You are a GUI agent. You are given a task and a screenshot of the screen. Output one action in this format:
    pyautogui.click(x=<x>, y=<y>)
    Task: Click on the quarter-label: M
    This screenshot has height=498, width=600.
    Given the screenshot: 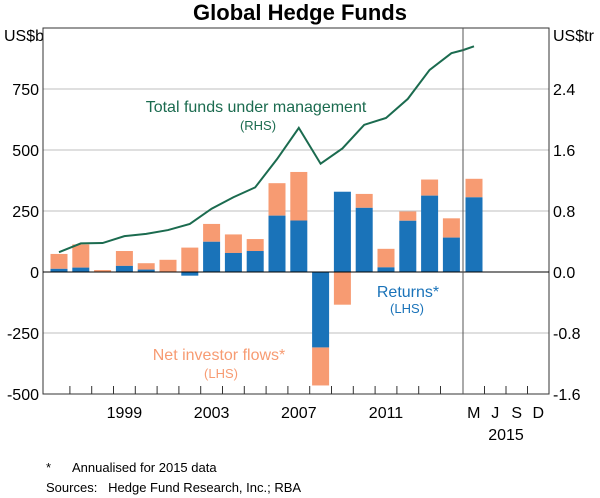 What is the action you would take?
    pyautogui.click(x=473, y=413)
    